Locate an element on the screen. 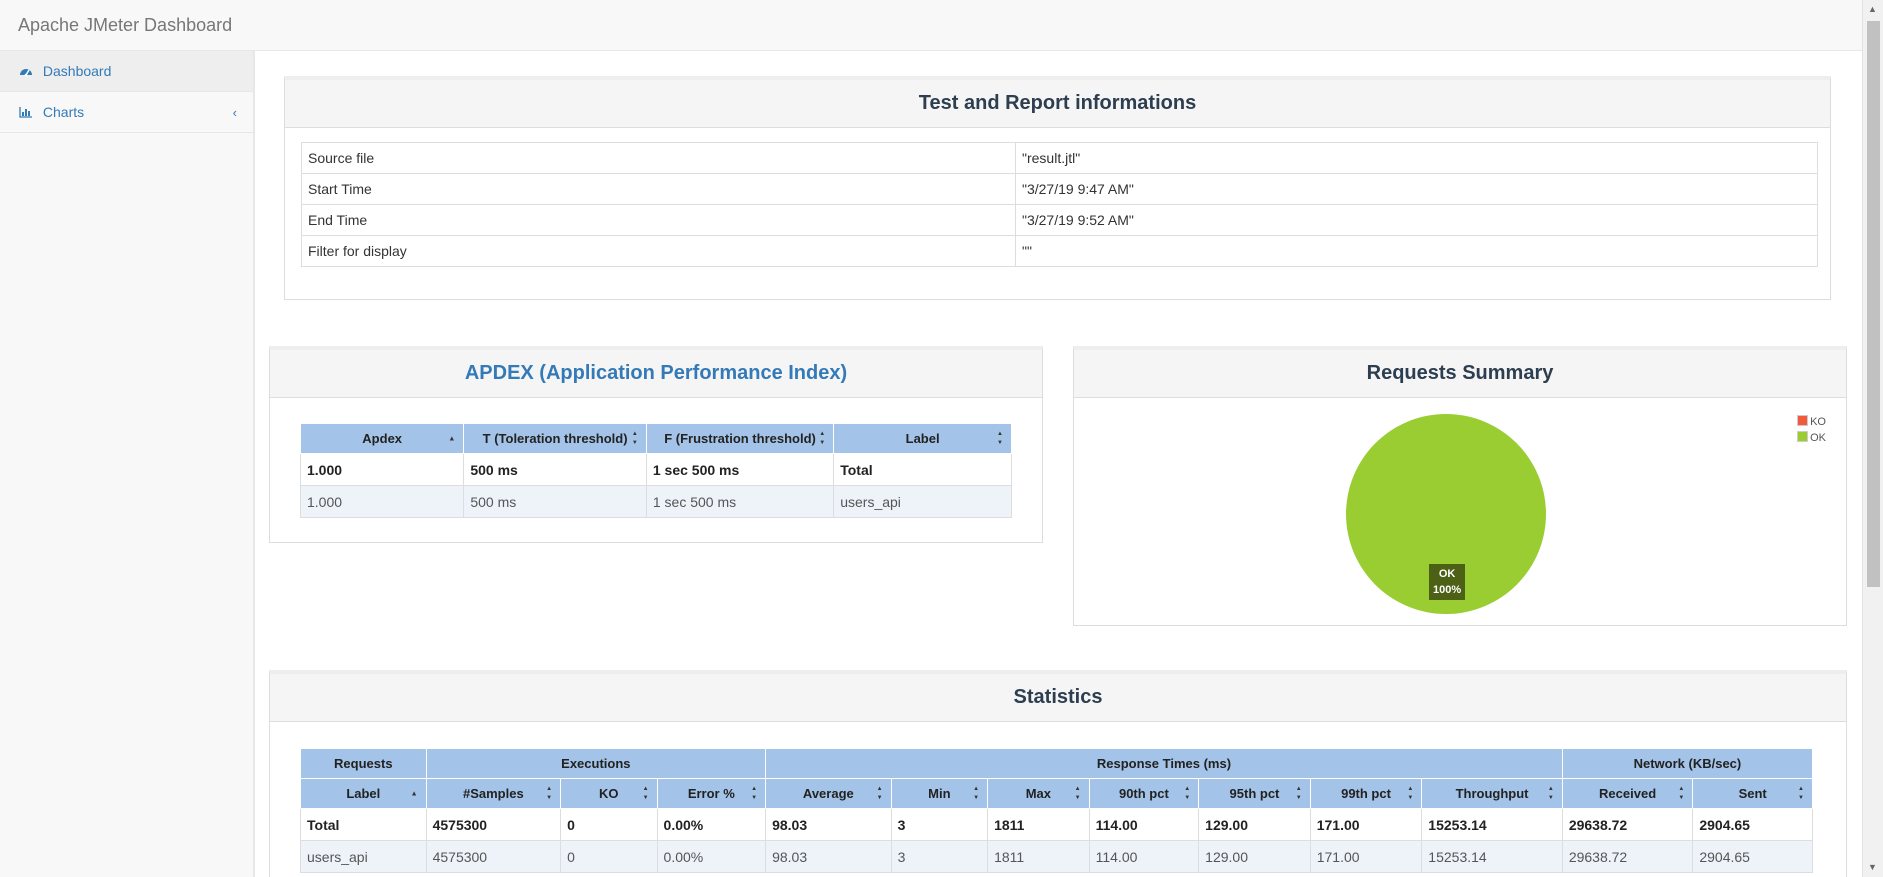 The width and height of the screenshot is (1883, 877). info-value: "" is located at coordinates (1416, 251).